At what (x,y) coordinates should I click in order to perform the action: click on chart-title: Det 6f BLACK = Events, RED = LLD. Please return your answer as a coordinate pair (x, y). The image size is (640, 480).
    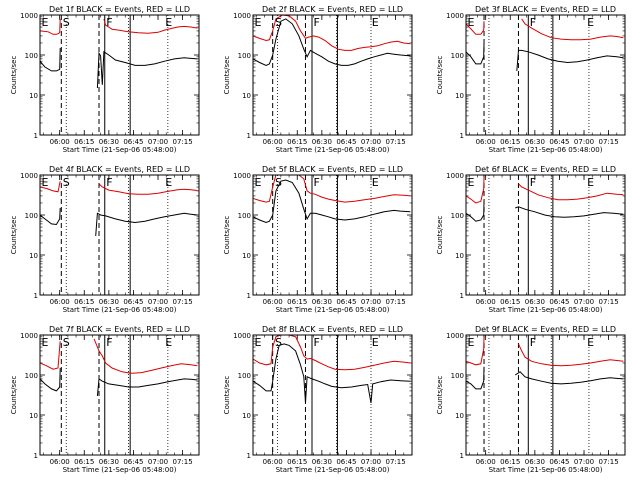
    Looking at the image, I should click on (545, 169).